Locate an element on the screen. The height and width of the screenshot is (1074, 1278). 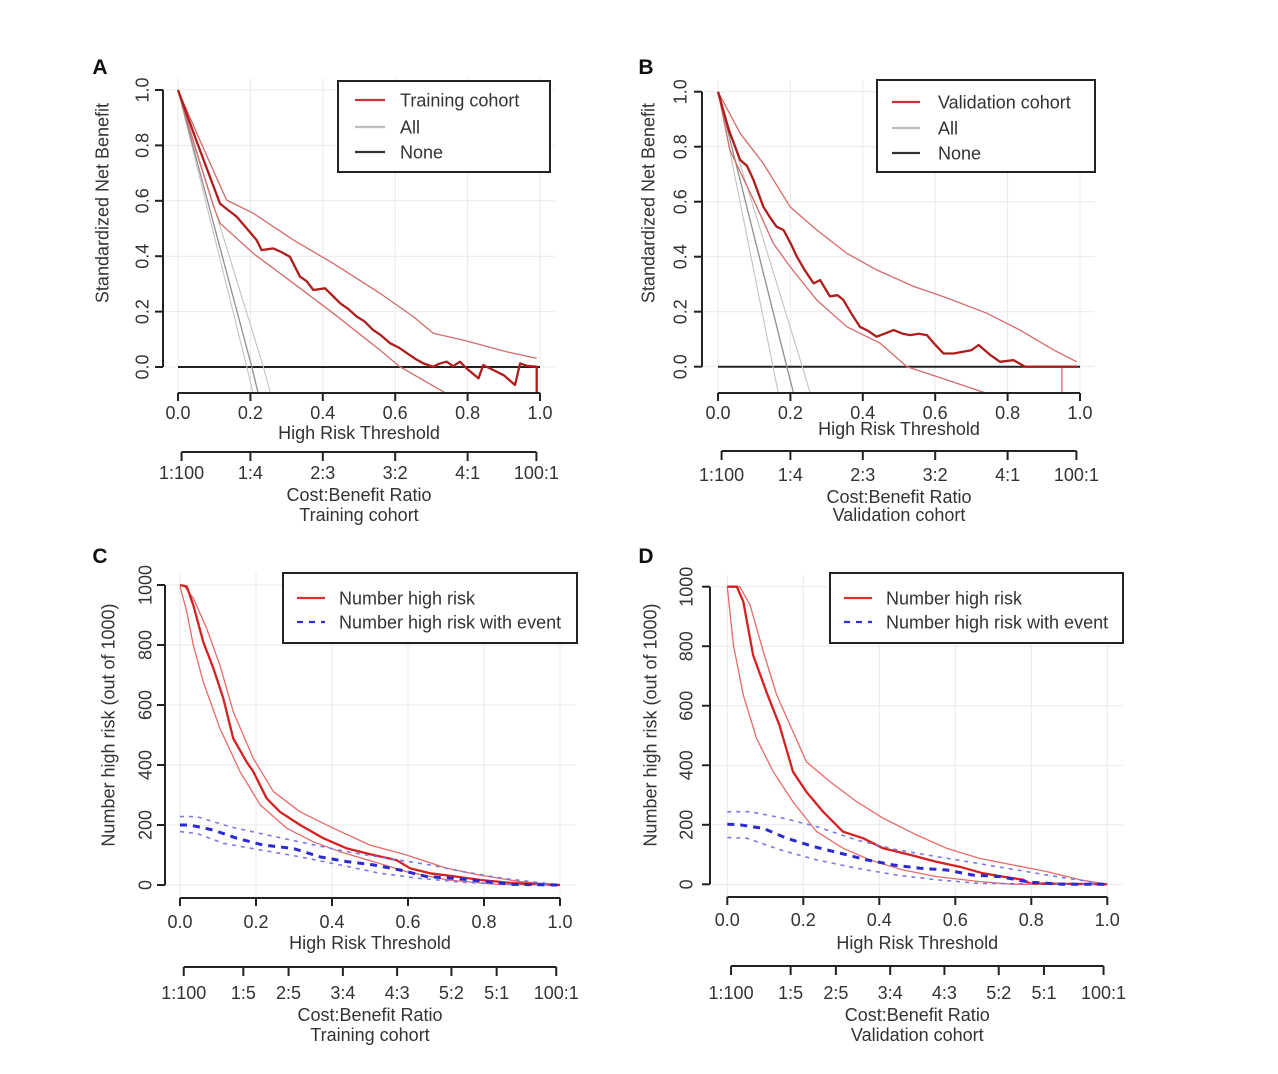
legend-label: All is located at coordinates (410, 127).